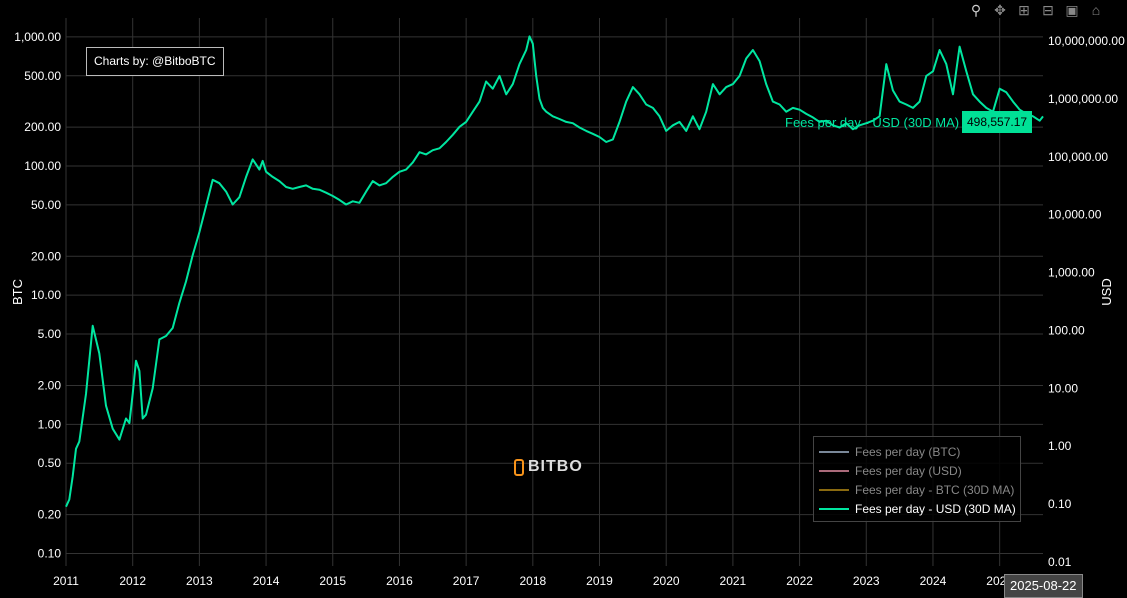 The height and width of the screenshot is (598, 1127). I want to click on y2-tick-label: 10.00, so click(1063, 388).